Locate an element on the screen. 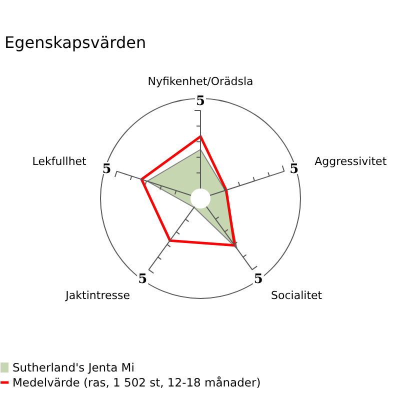 The image size is (399, 399). legend-label: Medelvärde (ras, 1 502 st, 12-18 månader) is located at coordinates (136, 383).